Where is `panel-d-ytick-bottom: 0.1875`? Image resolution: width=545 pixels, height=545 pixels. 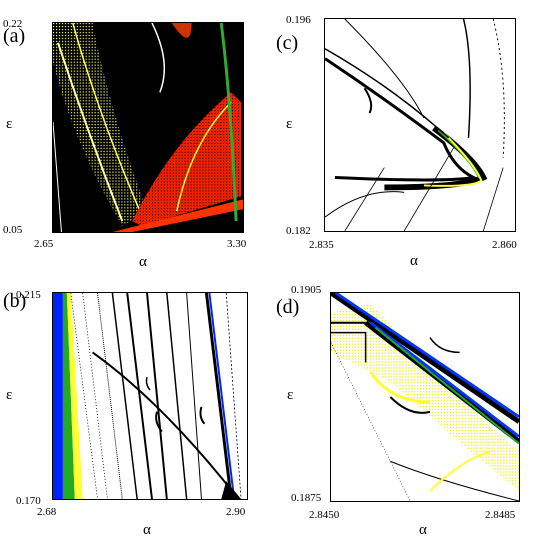 panel-d-ytick-bottom: 0.1875 is located at coordinates (306, 498).